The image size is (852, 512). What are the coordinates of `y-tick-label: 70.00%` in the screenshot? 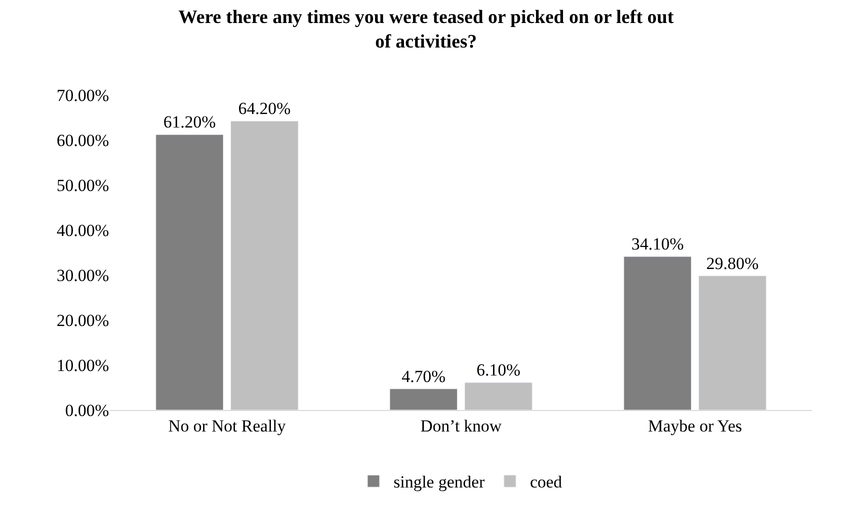 It's located at (82, 95).